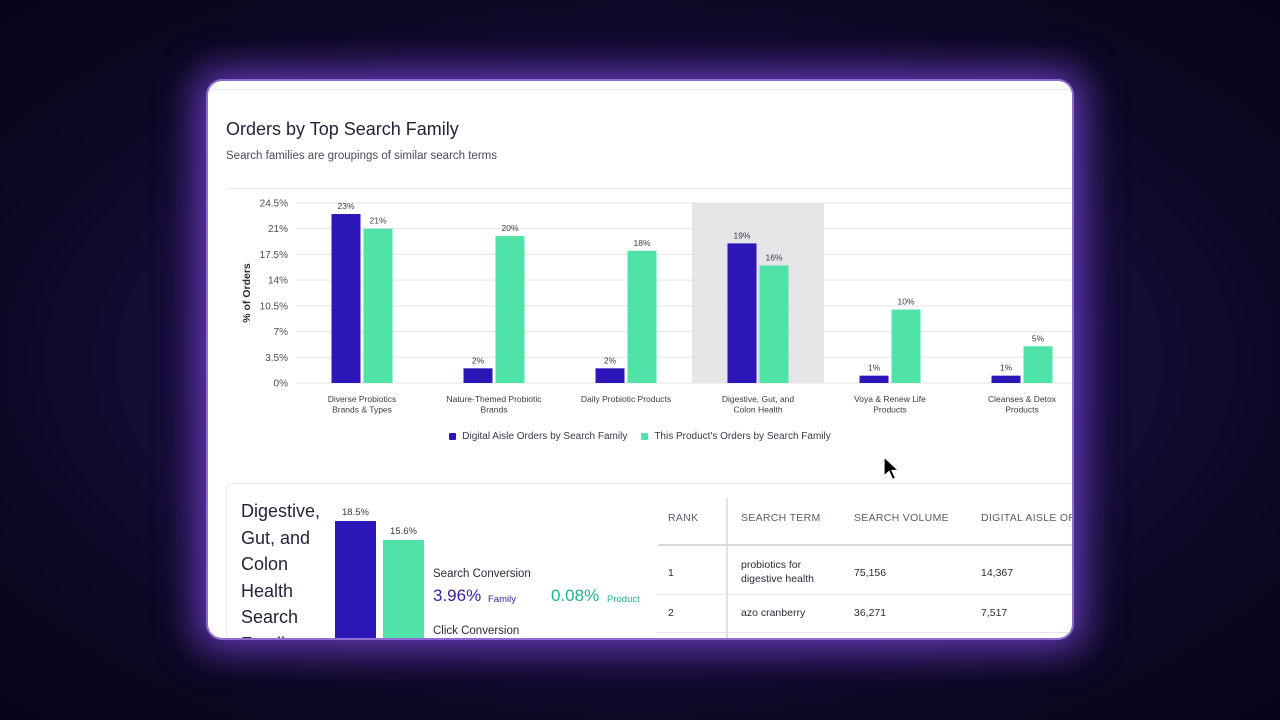 Image resolution: width=1280 pixels, height=720 pixels. I want to click on top-divider, so click(640, 89).